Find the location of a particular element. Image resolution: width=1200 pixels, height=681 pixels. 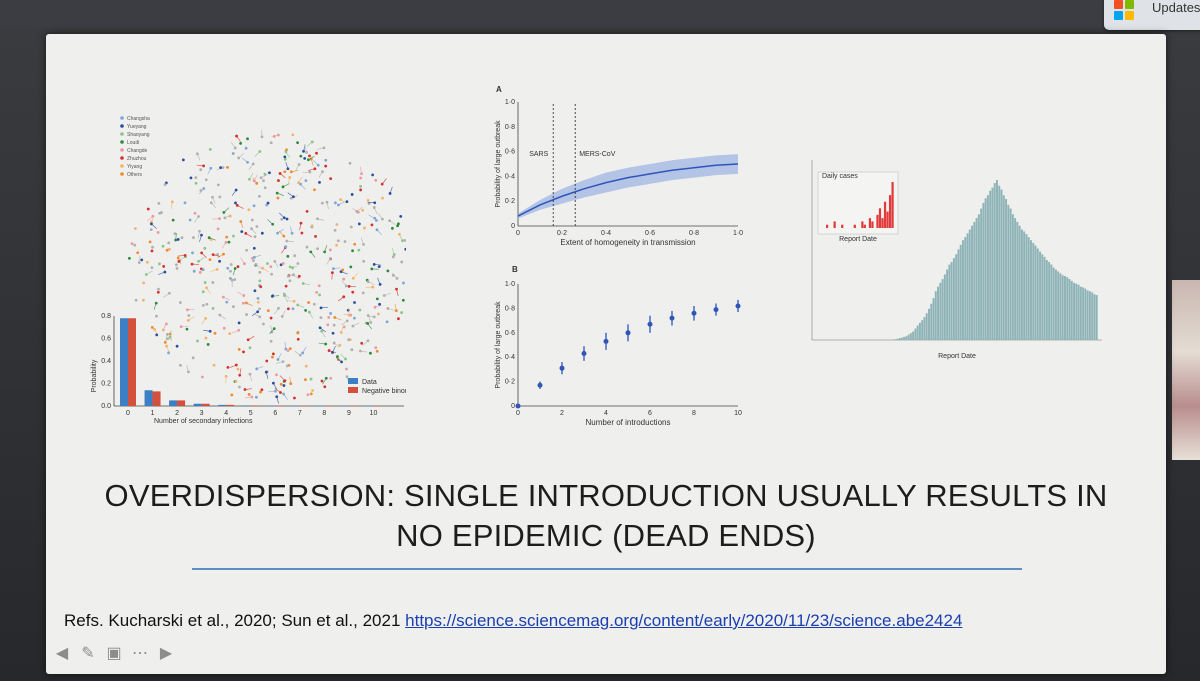

pen-icon: ✎ is located at coordinates (88, 653).